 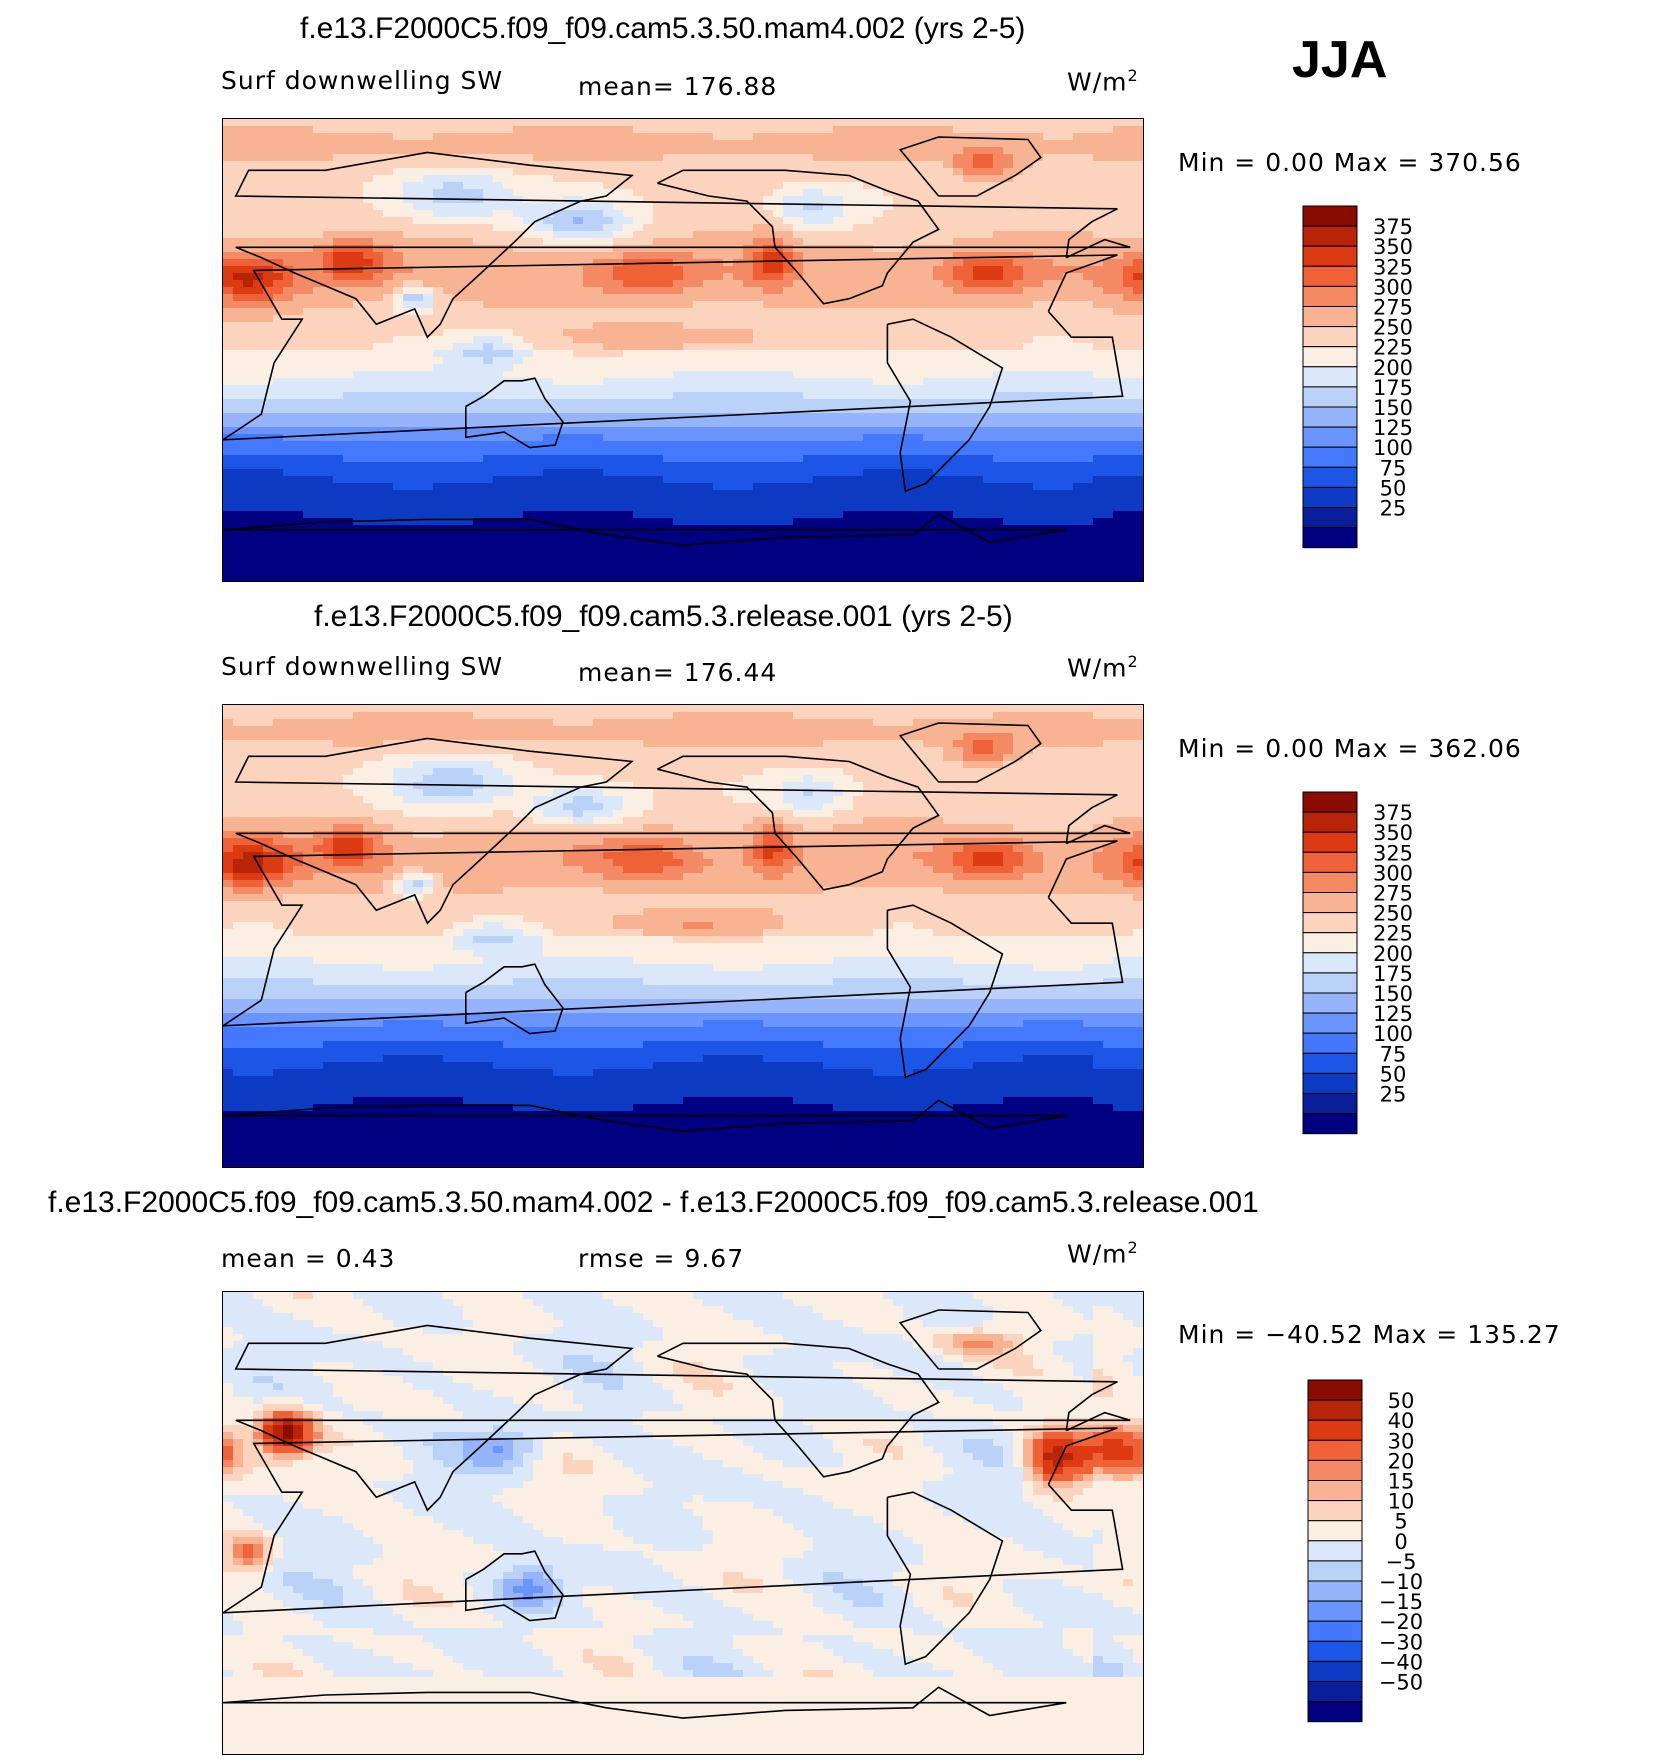 What do you see at coordinates (677, 341) in the screenshot?
I see `panel-1-map-coastlines` at bounding box center [677, 341].